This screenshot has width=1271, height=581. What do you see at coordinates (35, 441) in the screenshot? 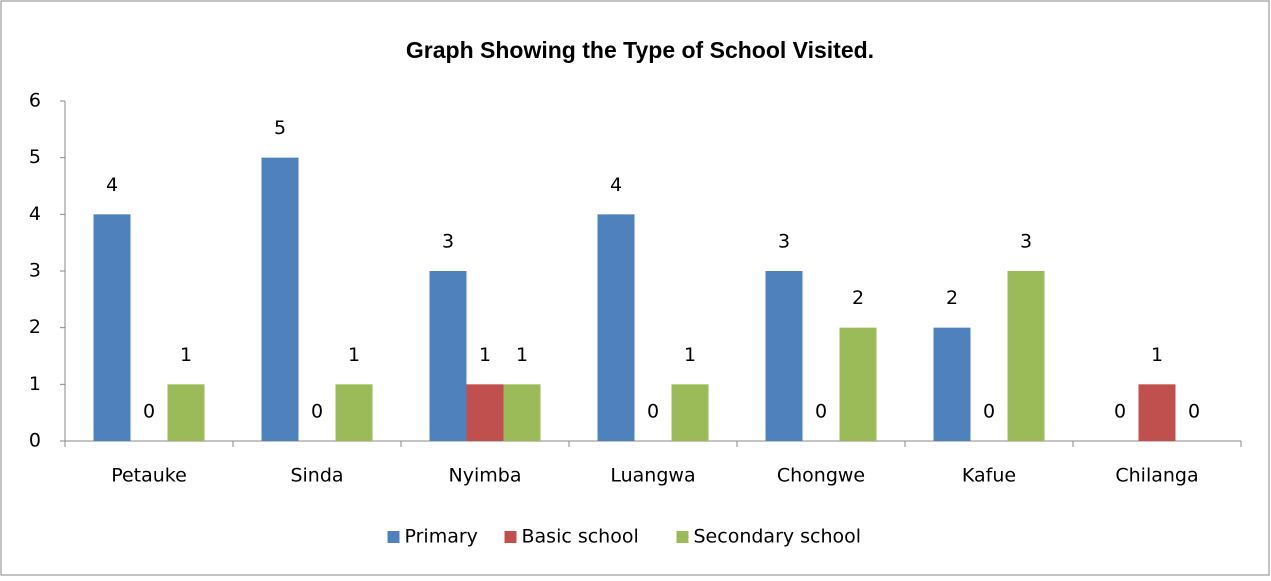
I see `y-tick-label: 0` at bounding box center [35, 441].